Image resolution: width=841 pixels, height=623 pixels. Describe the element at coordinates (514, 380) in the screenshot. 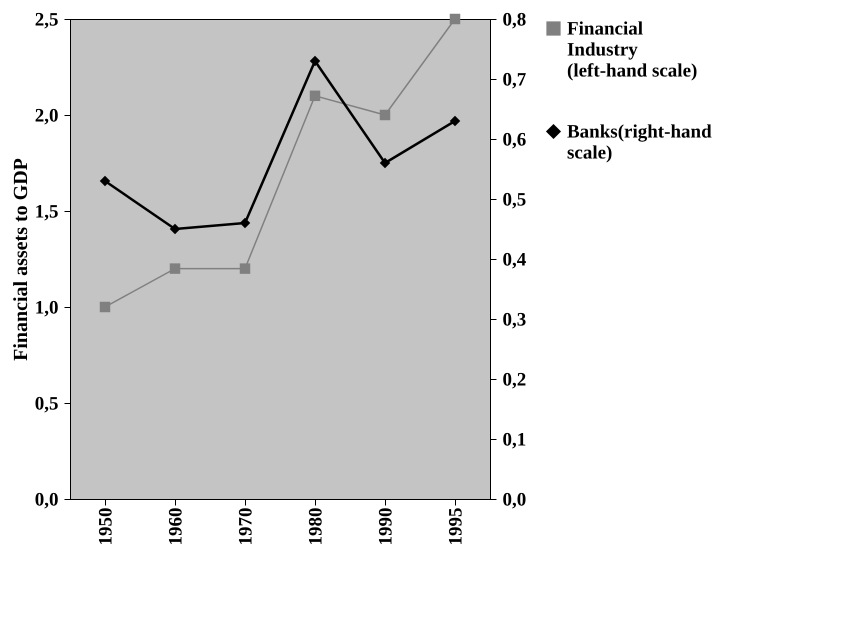

I see `y2-tick-label: 0,2` at that location.